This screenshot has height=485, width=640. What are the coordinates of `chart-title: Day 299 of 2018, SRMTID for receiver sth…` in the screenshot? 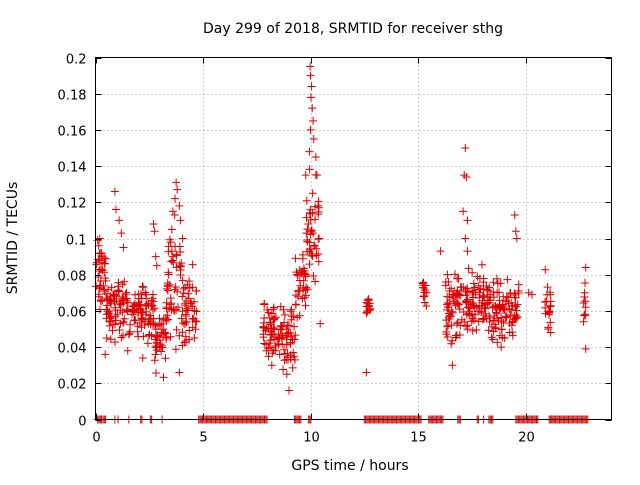 It's located at (353, 29).